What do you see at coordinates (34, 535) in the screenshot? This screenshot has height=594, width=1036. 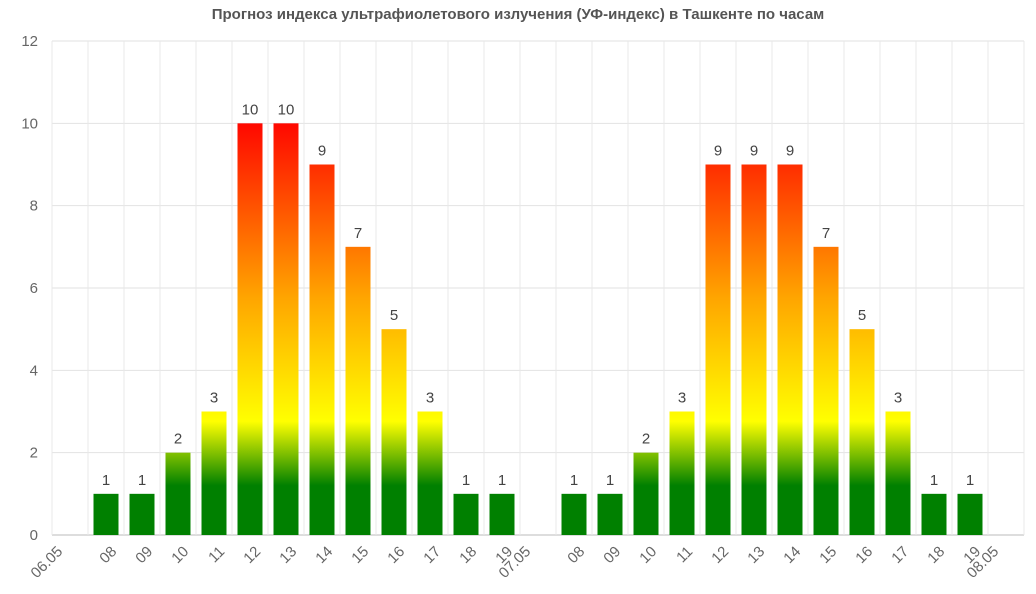 I see `y-tick-label: 0` at bounding box center [34, 535].